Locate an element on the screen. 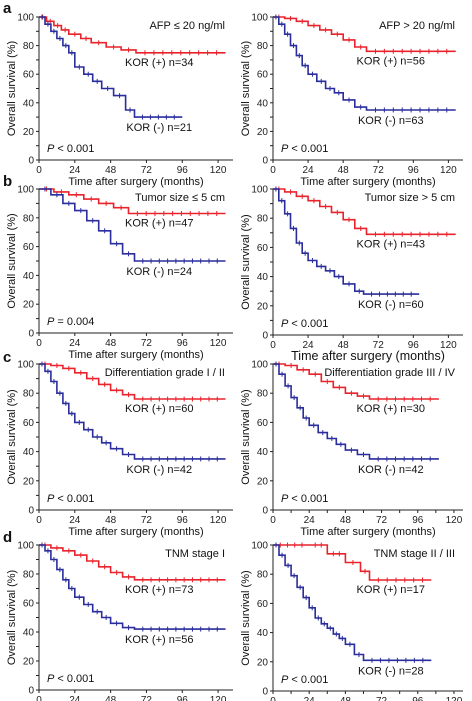 This screenshot has height=701, width=472. p-value-label: P = 0.004 is located at coordinates (70, 322).